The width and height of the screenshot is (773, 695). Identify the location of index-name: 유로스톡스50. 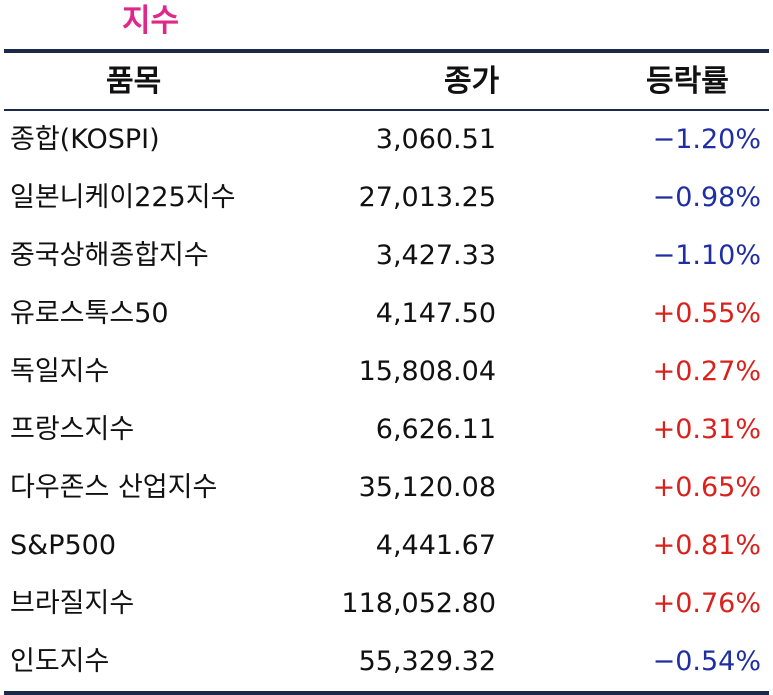
(89, 313).